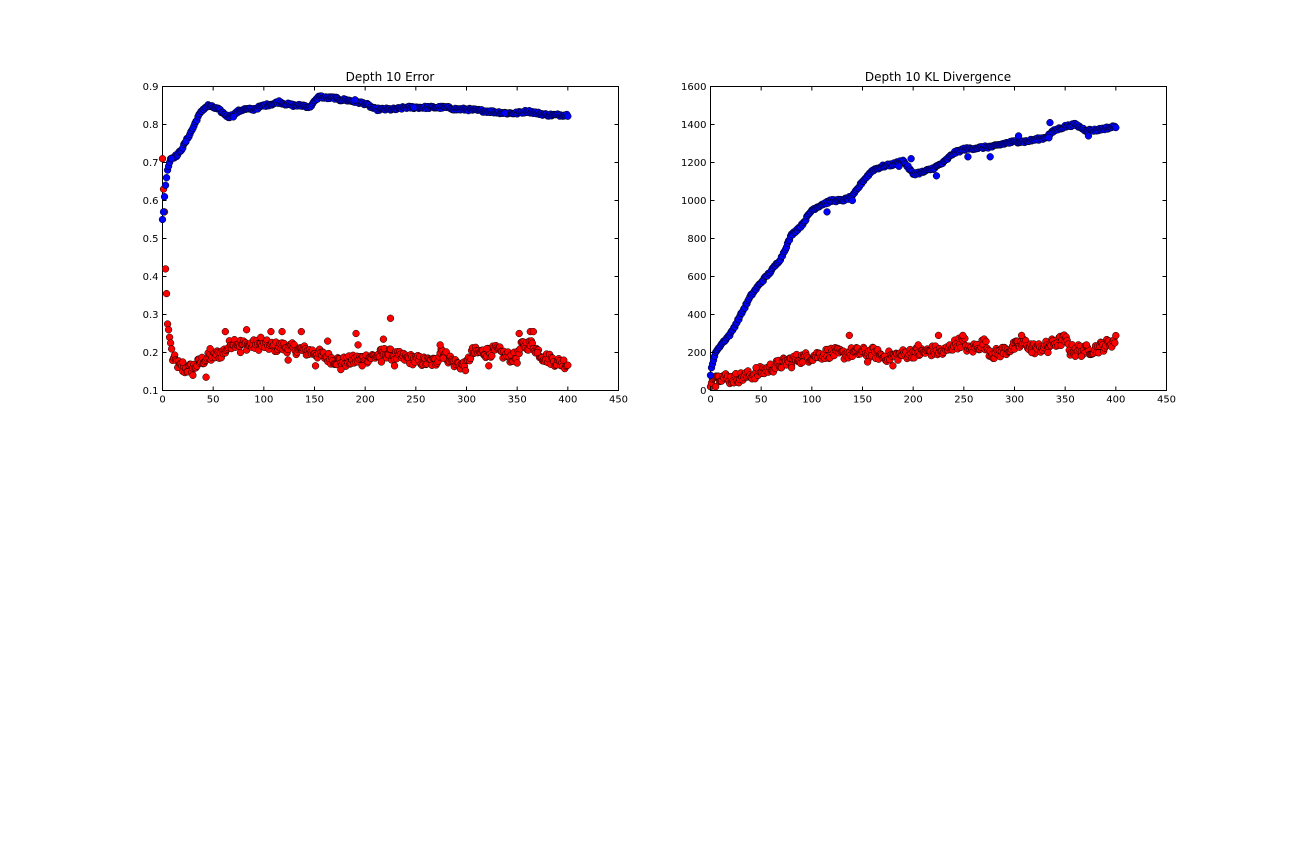 Image resolution: width=1296 pixels, height=864 pixels. Describe the element at coordinates (761, 400) in the screenshot. I see `kl-x-tick-label: 50` at that location.